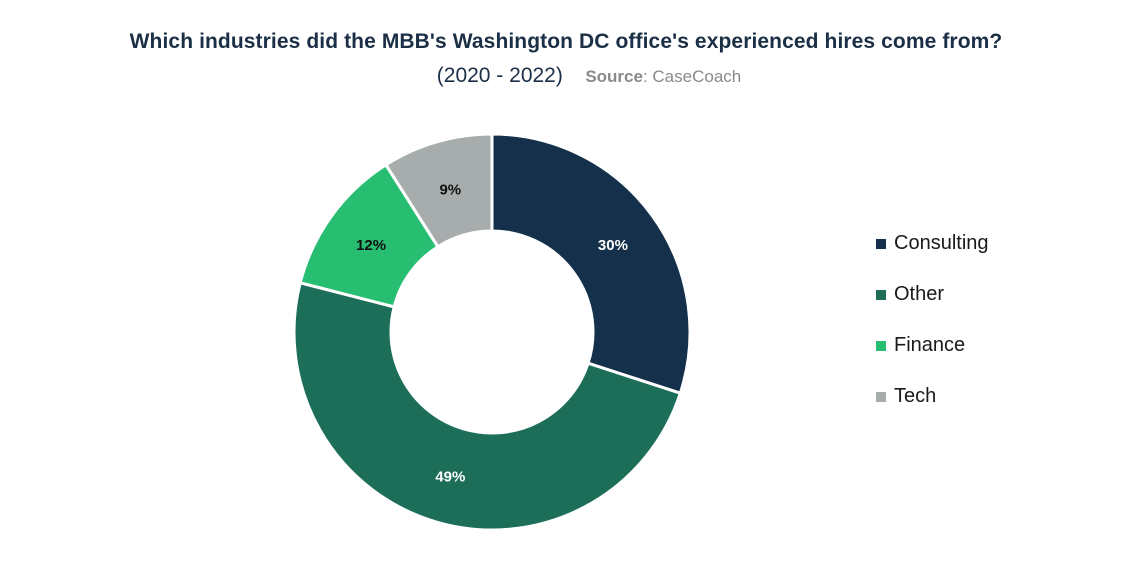 The width and height of the screenshot is (1132, 584). What do you see at coordinates (613, 245) in the screenshot?
I see `data-label-consulting: 30%` at bounding box center [613, 245].